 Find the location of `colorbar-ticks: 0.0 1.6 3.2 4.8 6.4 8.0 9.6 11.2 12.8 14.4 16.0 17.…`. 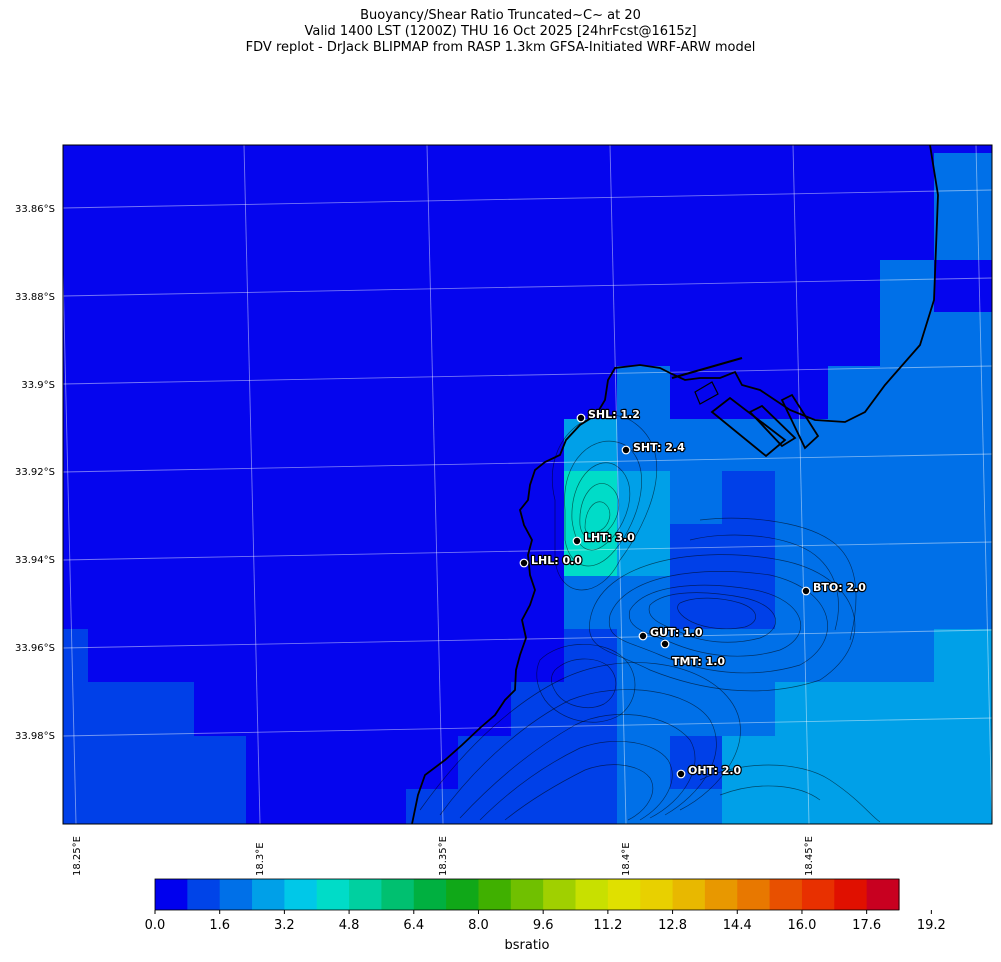

colorbar-ticks: 0.0 1.6 3.2 4.8 6.4 8.0 9.6 11.2 12.8 14.4 16.0 17.… is located at coordinates (545, 921).